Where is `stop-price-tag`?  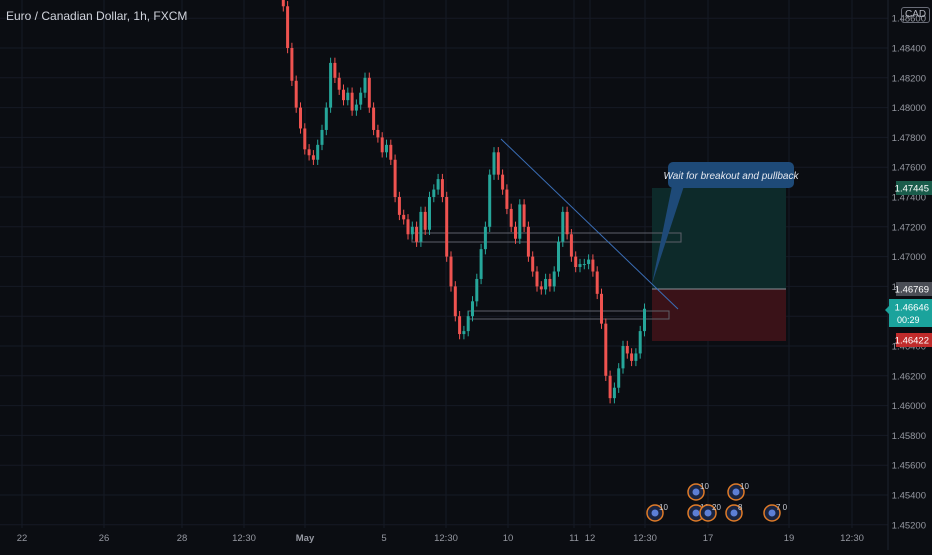 stop-price-tag is located at coordinates (914, 340).